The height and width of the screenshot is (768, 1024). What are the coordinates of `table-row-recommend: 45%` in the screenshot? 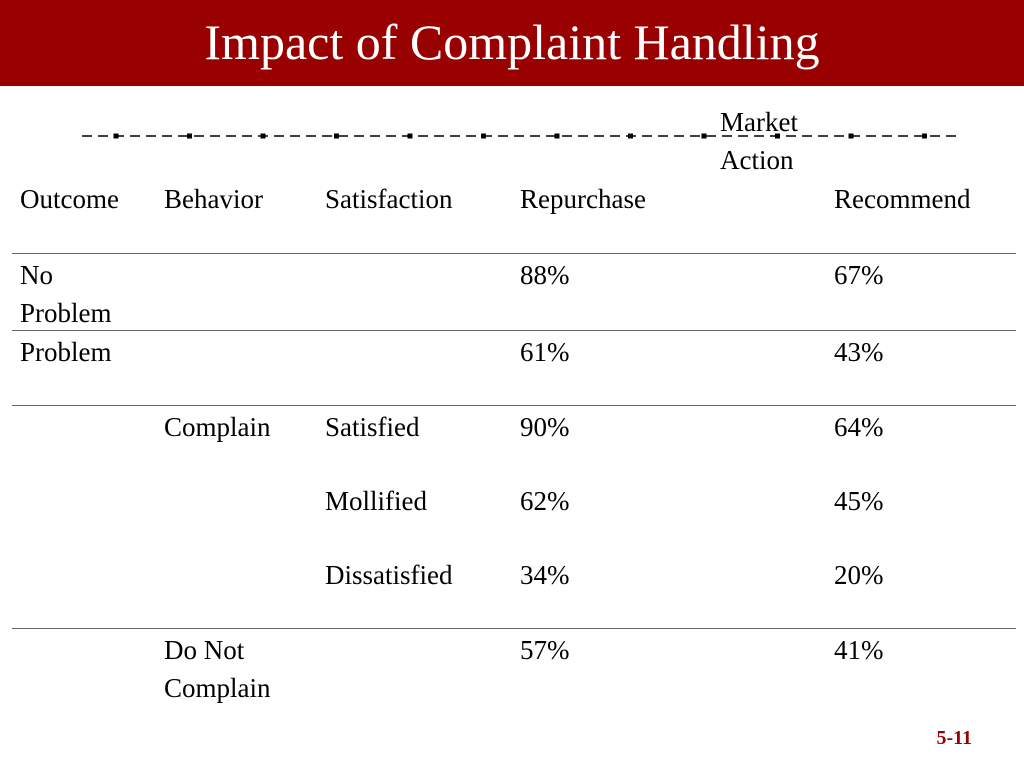 It's located at (859, 501).